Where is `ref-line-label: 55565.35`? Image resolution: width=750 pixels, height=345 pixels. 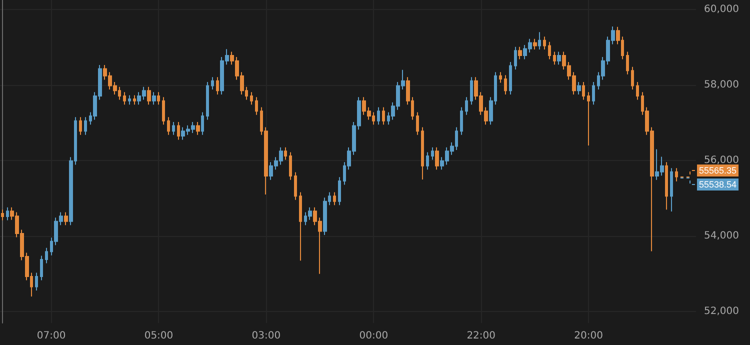 ref-line-label: 55565.35 is located at coordinates (718, 170).